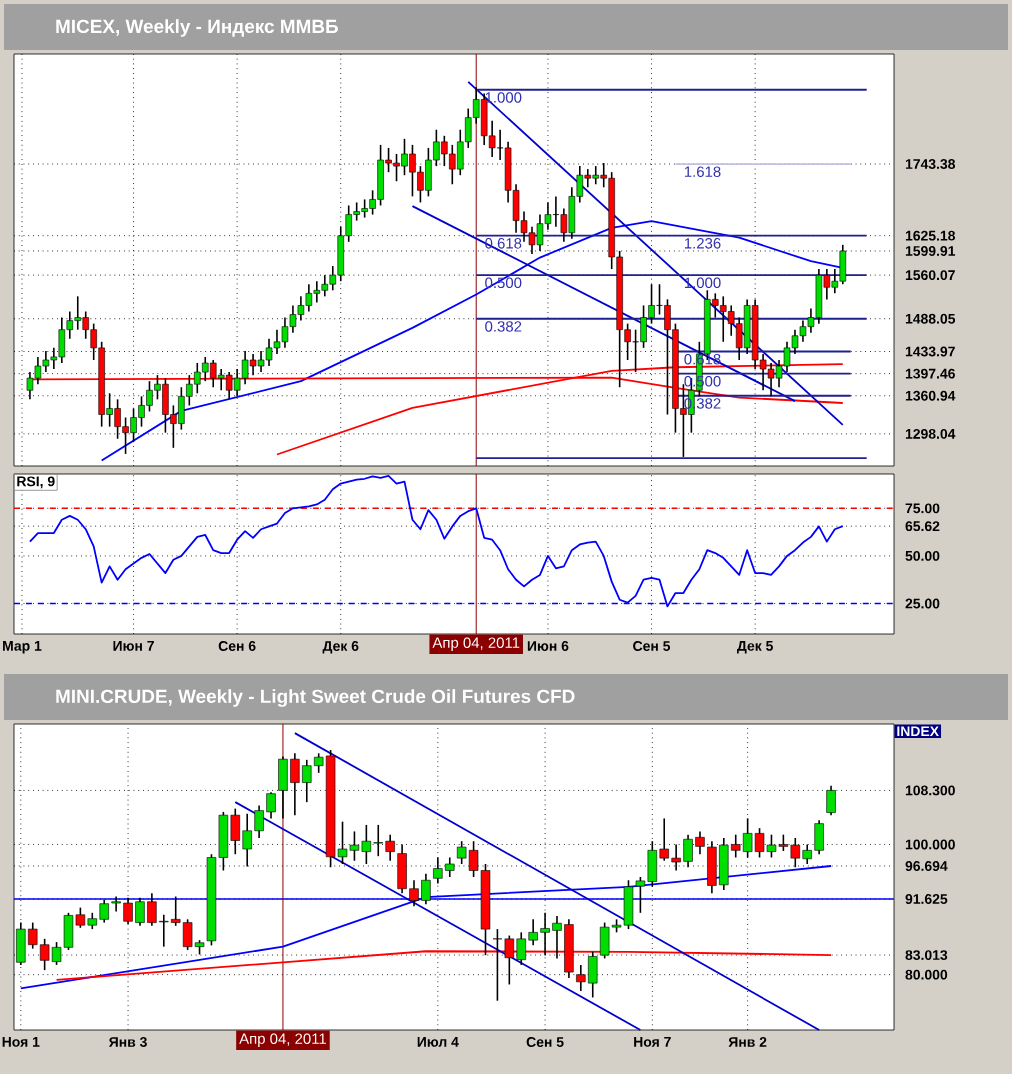 Image resolution: width=1012 pixels, height=1074 pixels. I want to click on chart-title: MICEX, Weekly - Индекс ММВБ, so click(197, 28).